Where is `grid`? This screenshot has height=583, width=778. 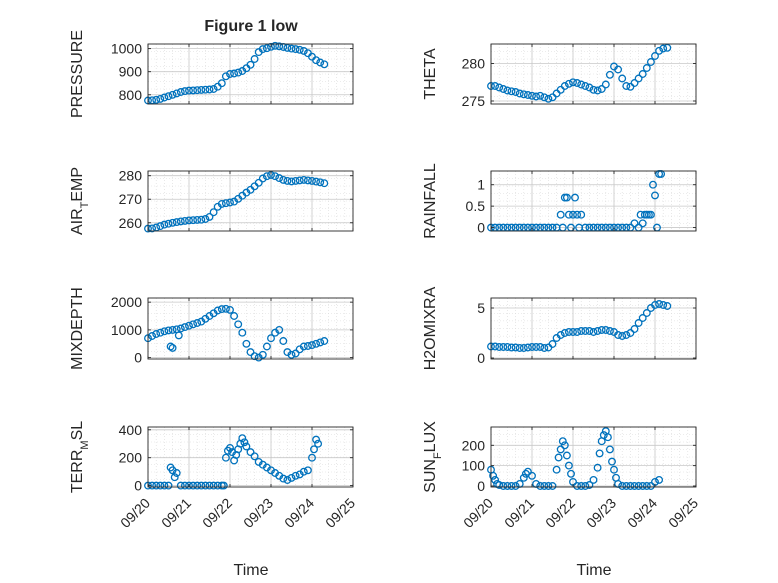
grid is located at coordinates (593, 457).